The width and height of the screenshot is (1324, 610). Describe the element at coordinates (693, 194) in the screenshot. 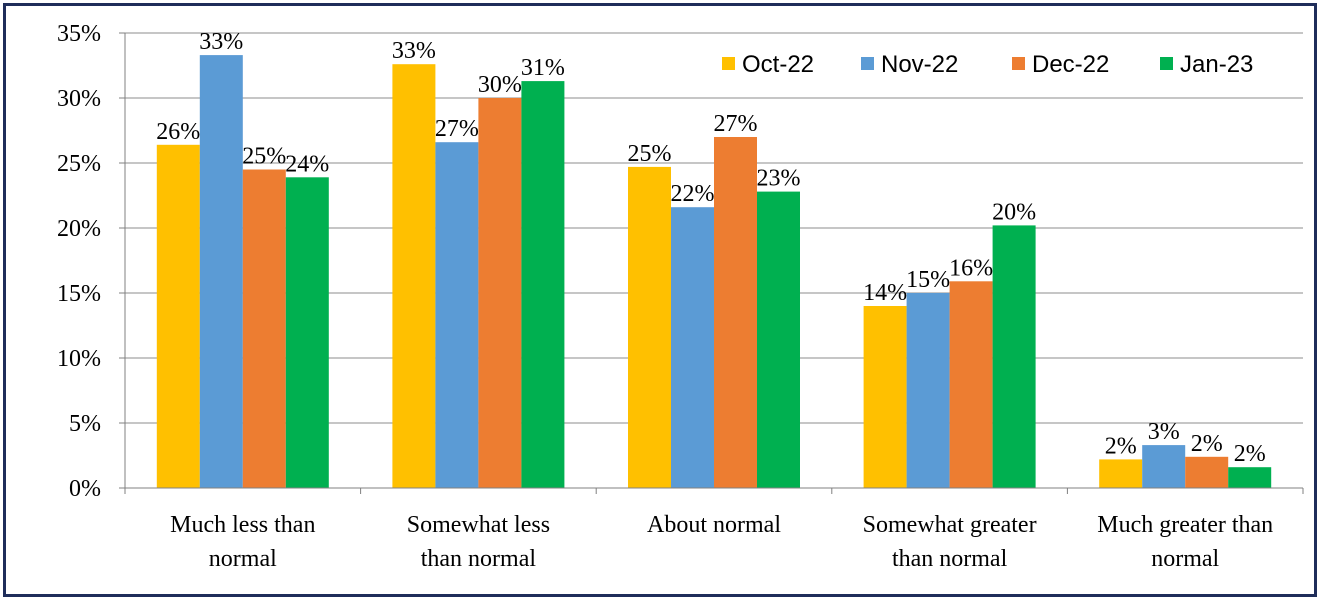

I see `data-label: 22%` at that location.